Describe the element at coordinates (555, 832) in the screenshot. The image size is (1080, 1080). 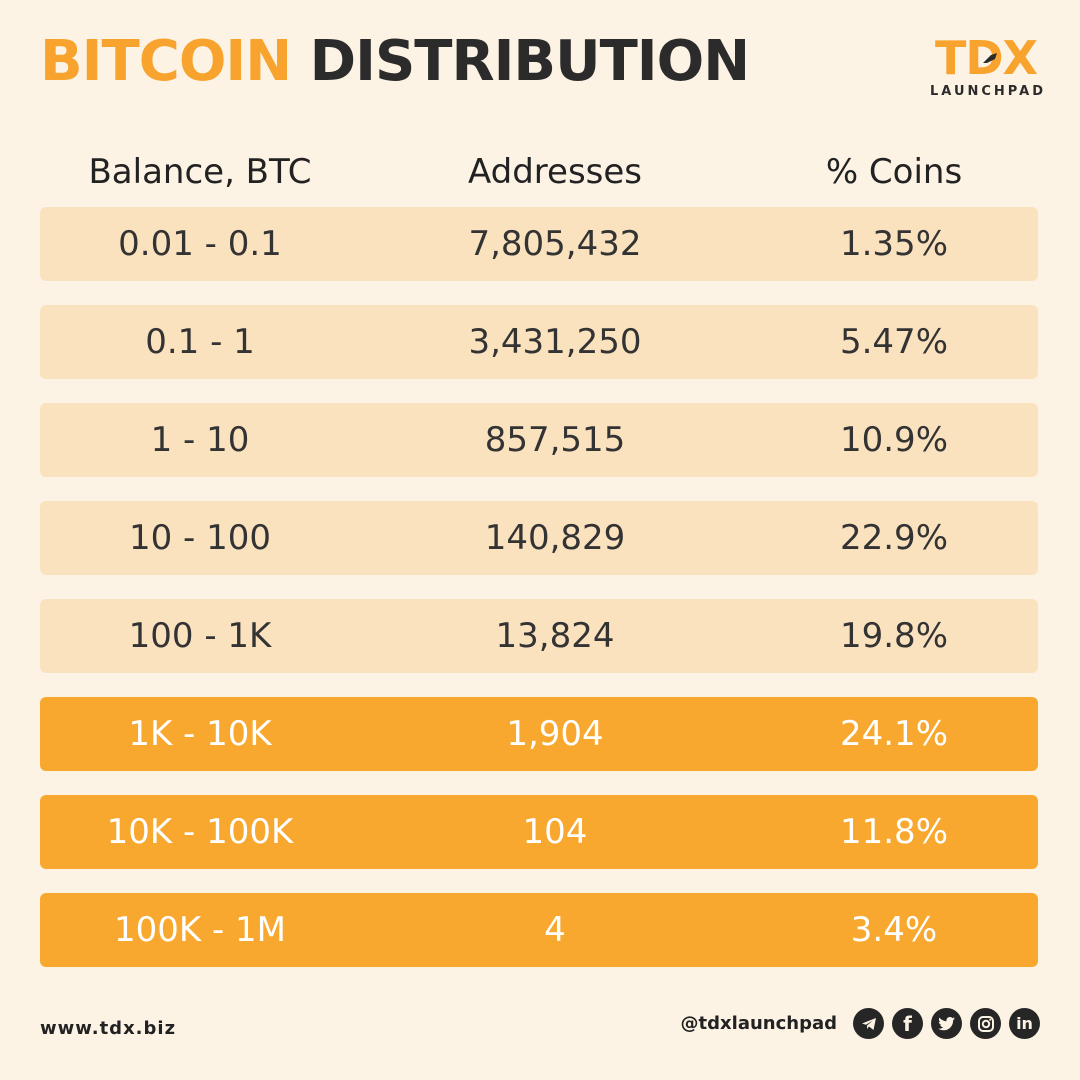
I see `cell-addresses: 104` at that location.